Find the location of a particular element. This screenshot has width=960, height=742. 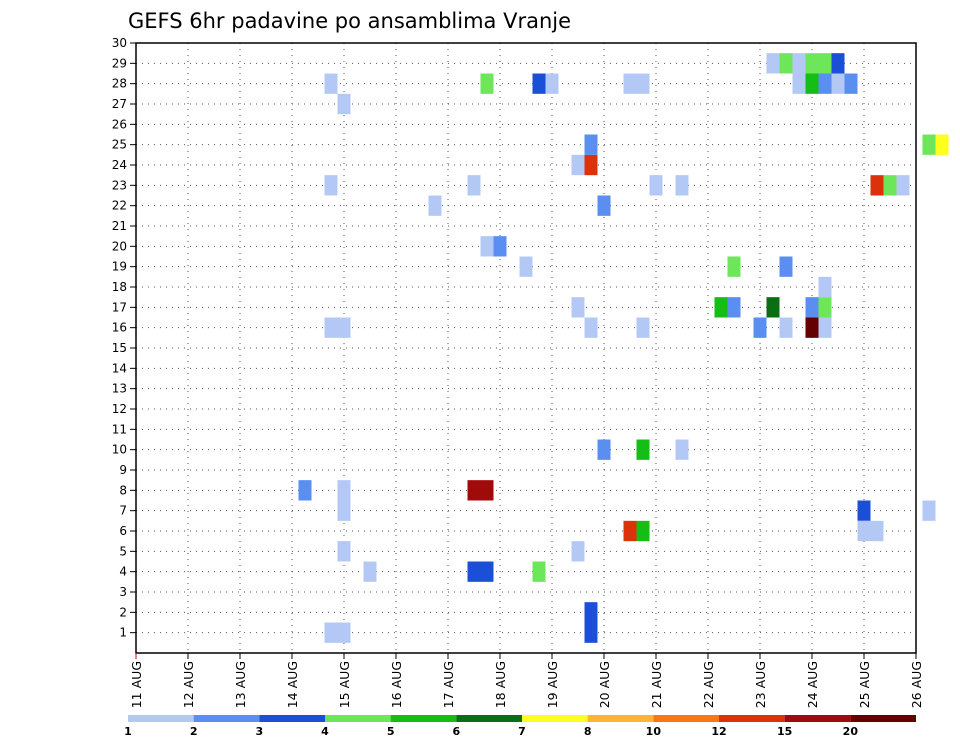

legend-label: 20 is located at coordinates (851, 731).